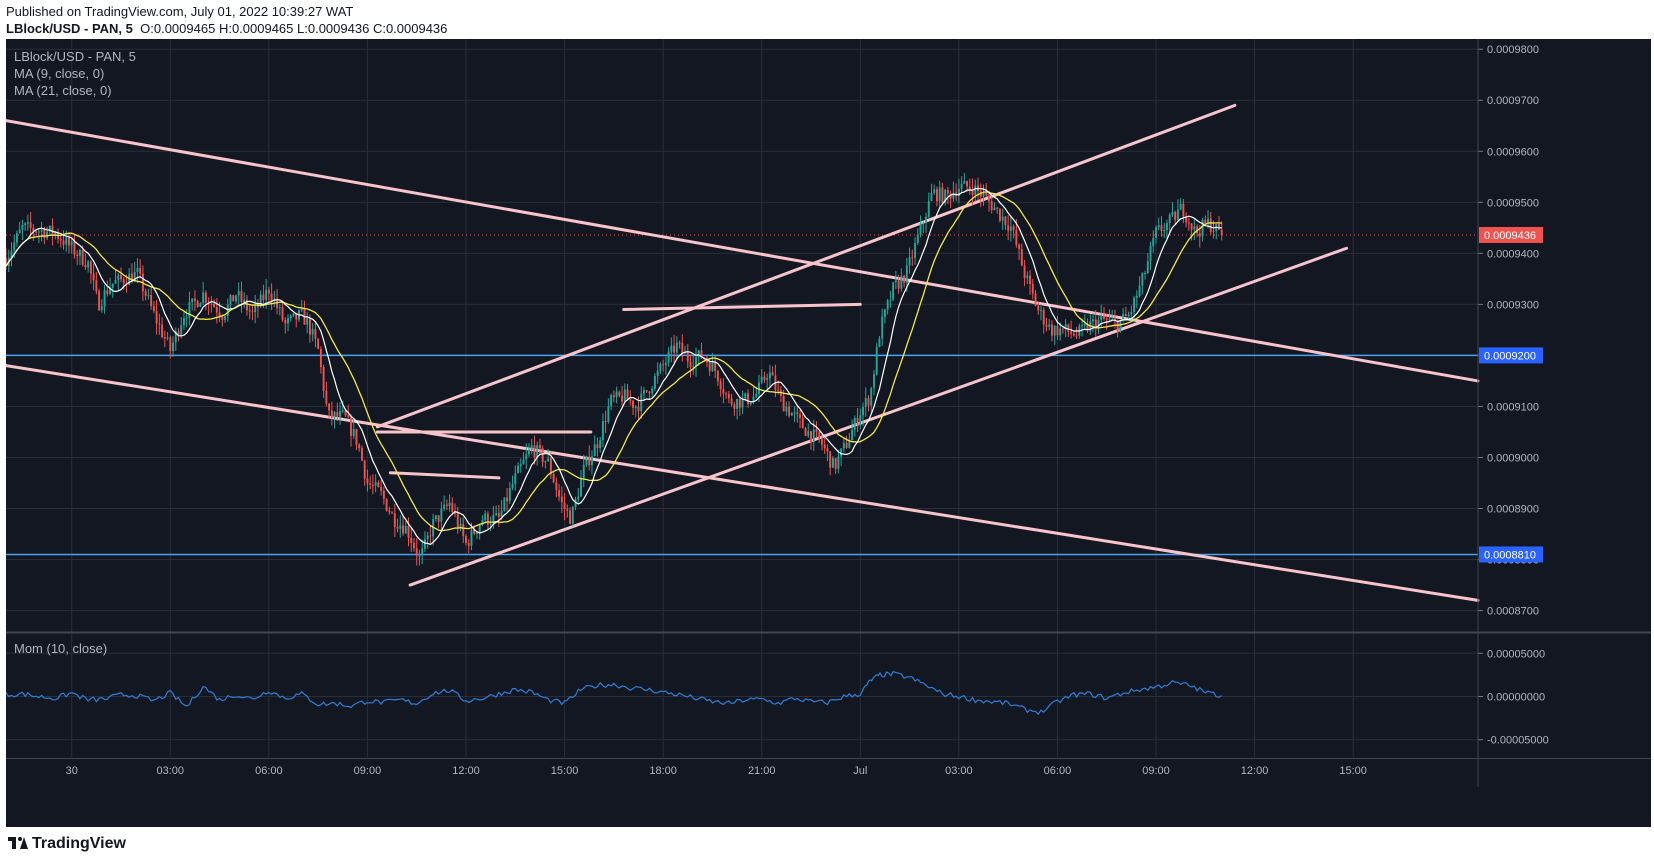 The width and height of the screenshot is (1654, 863). I want to click on ohlc-symbol: LBlock/USD - PAN, 5, so click(69, 28).